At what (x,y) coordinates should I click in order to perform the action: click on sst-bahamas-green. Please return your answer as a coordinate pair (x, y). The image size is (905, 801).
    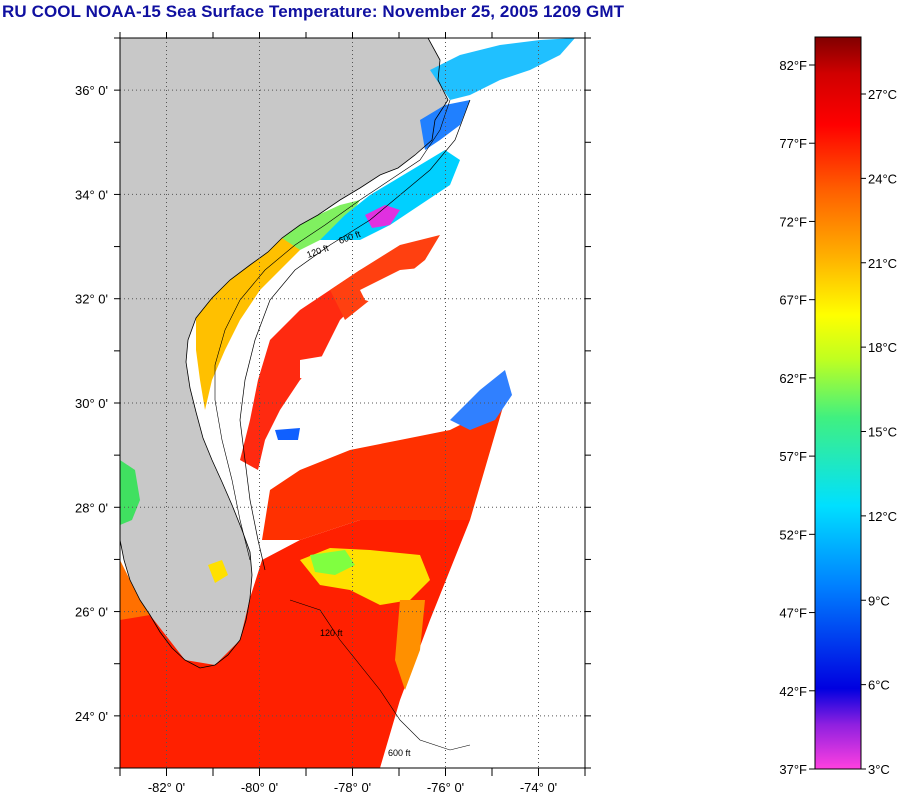
    Looking at the image, I should click on (332, 562).